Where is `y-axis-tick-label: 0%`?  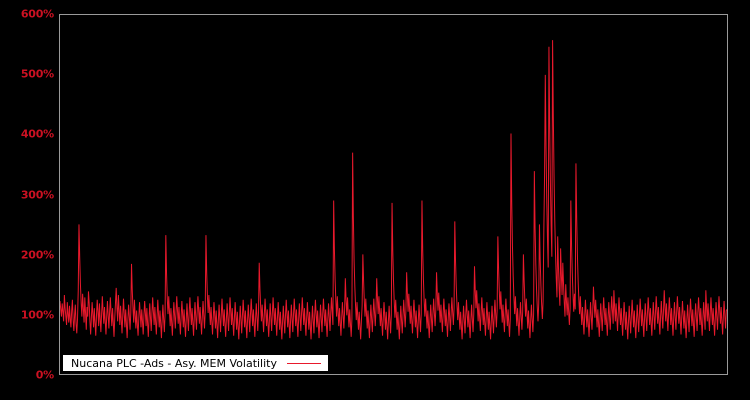
y-axis-tick-label: 0% is located at coordinates (44, 375).